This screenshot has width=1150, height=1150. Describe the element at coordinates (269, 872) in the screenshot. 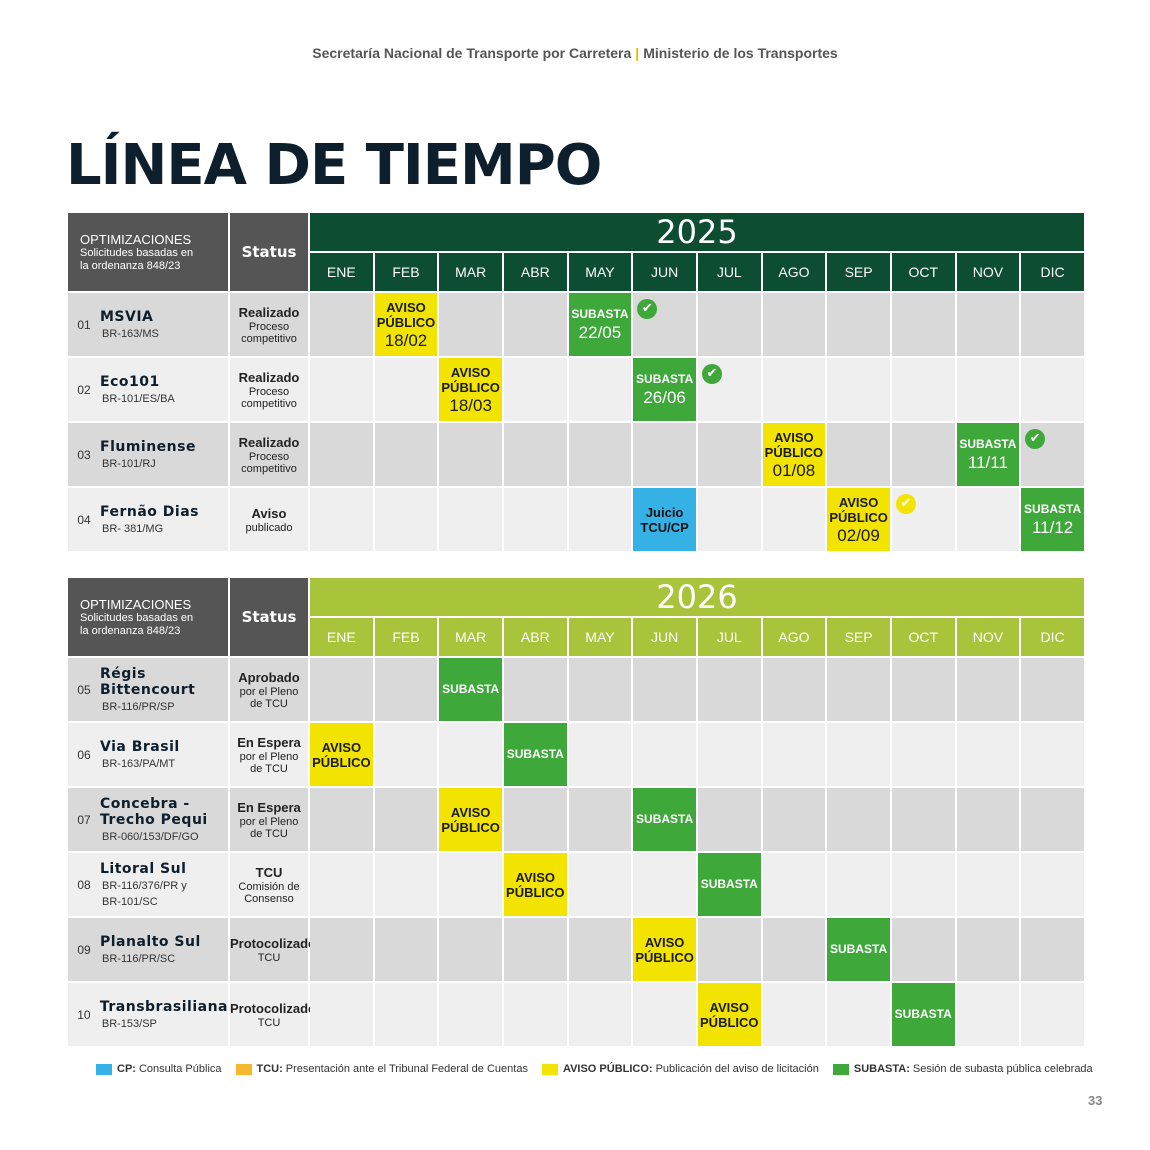

I see `status-main: TCU` at that location.